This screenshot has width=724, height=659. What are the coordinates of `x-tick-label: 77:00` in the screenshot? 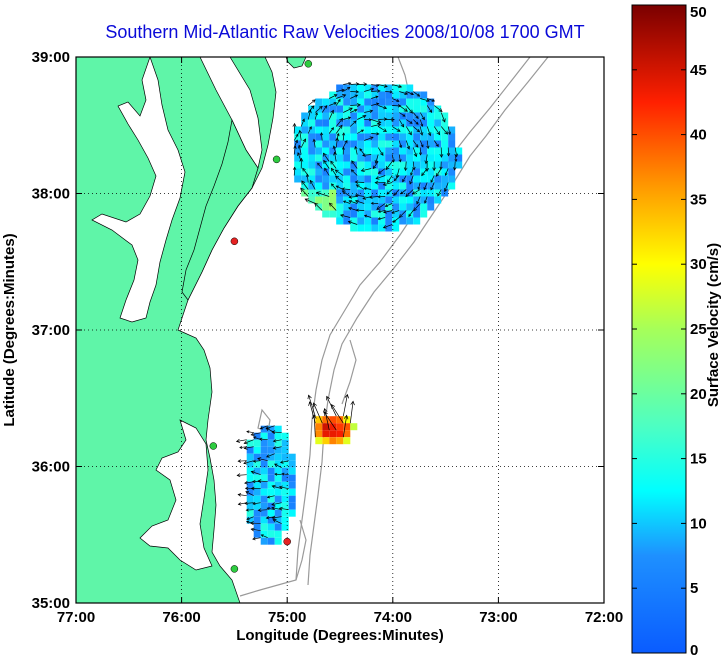 It's located at (76, 617).